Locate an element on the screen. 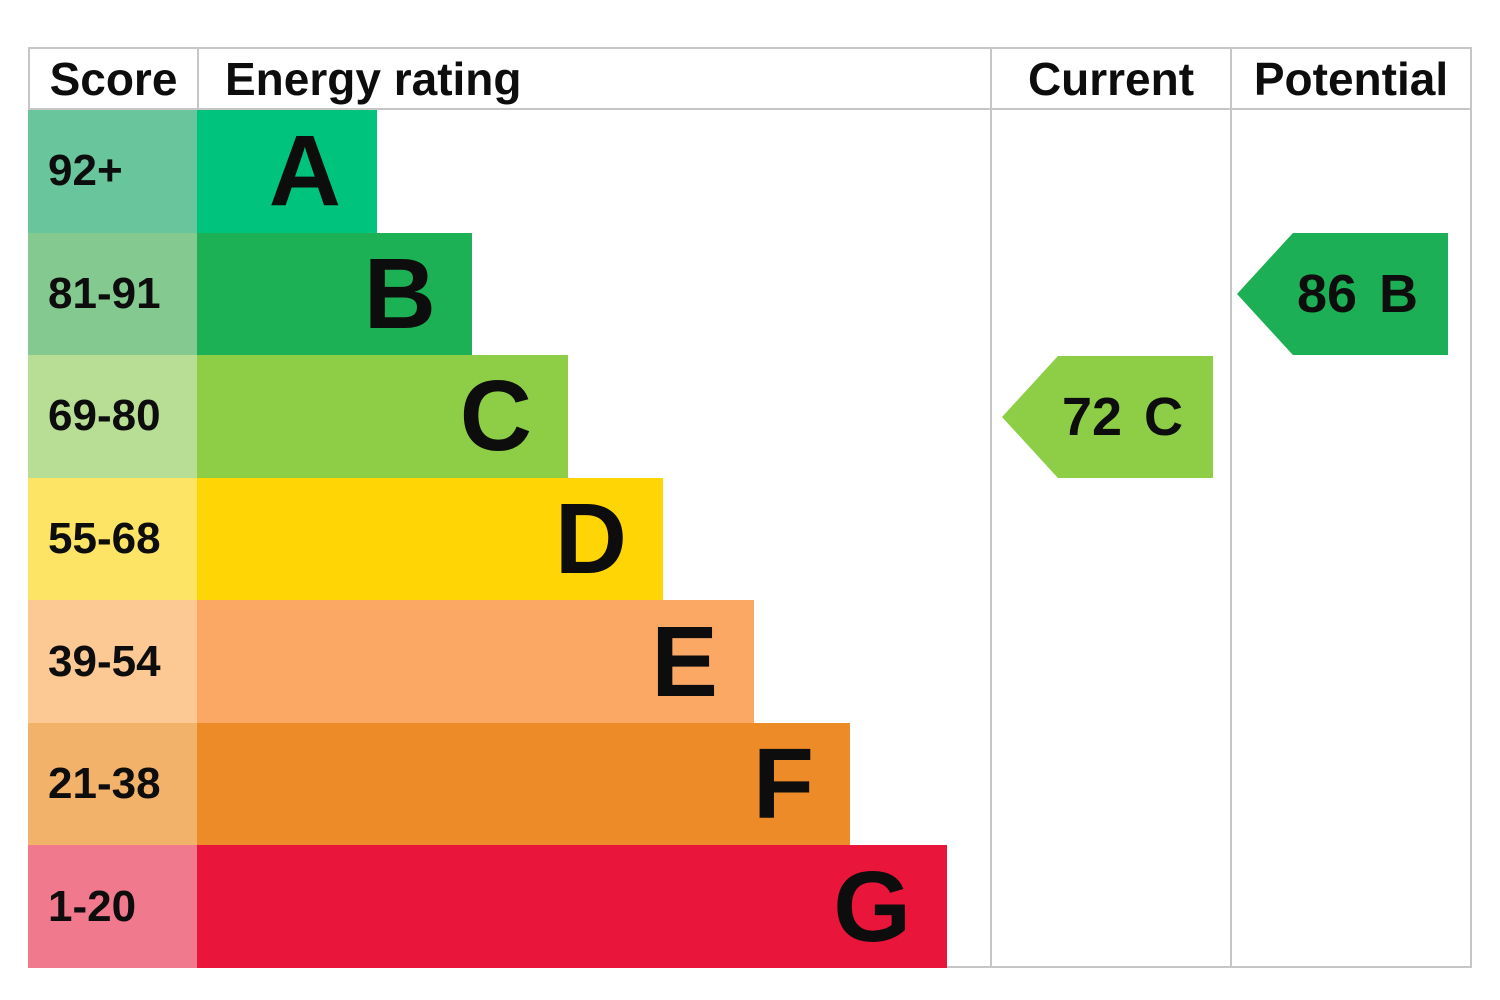 This screenshot has width=1500, height=1000. band-f-score: 21-38 is located at coordinates (112, 784).